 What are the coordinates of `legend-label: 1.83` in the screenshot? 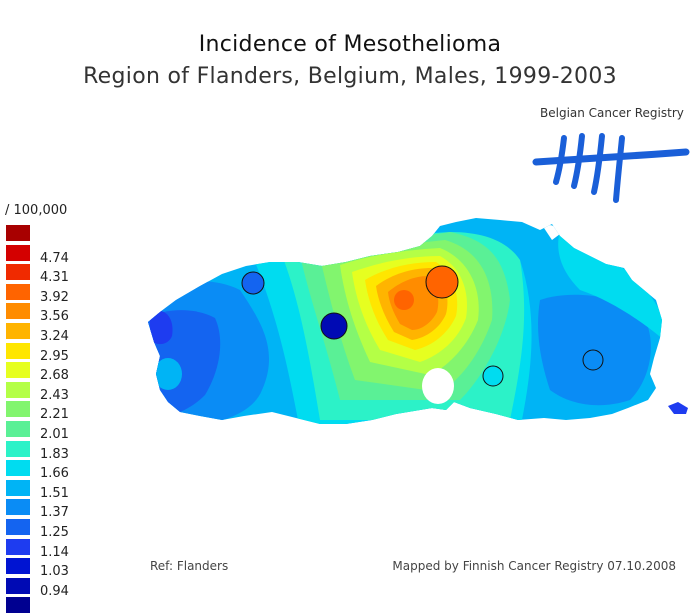 It's located at (54, 454).